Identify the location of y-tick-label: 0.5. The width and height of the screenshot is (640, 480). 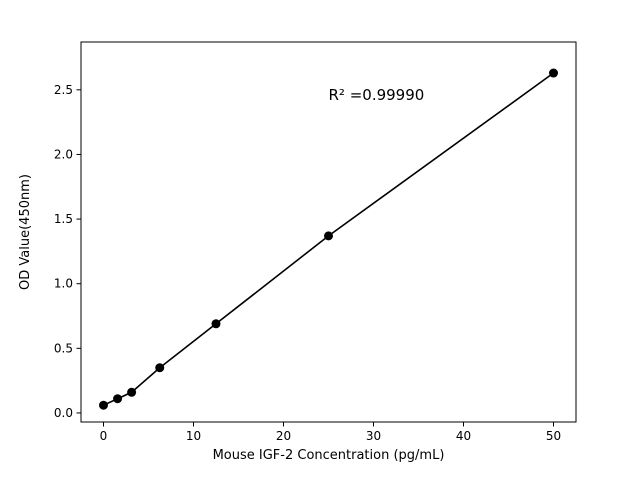
(63, 348).